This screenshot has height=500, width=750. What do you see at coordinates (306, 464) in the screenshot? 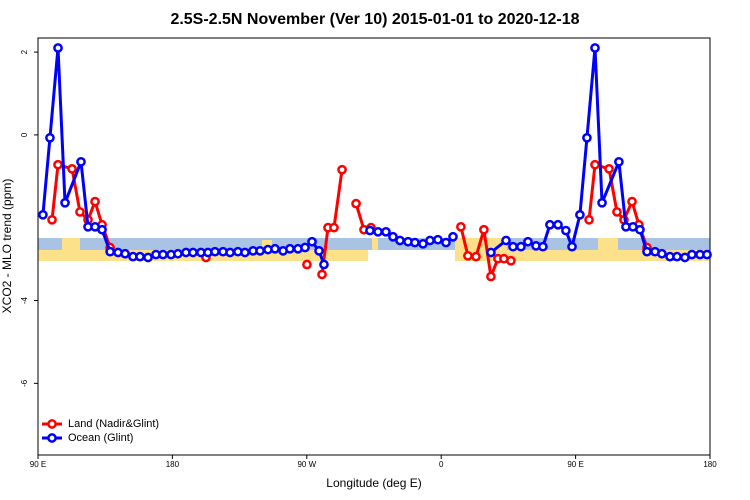
I see `x-tick-label: 90 W` at bounding box center [306, 464].